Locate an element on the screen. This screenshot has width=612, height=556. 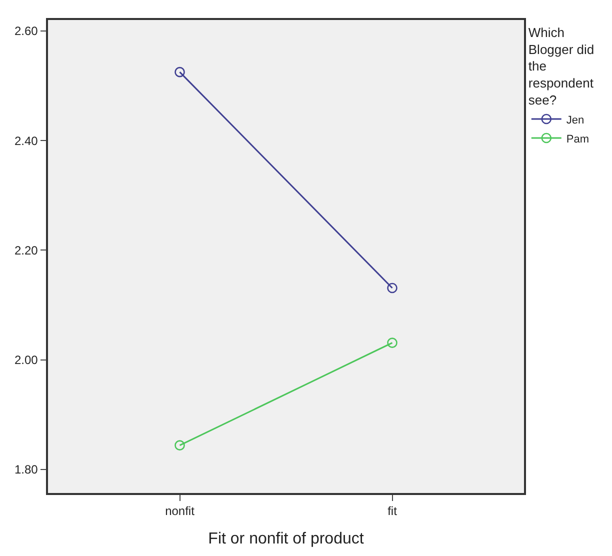
y-tick-label: 1.80 is located at coordinates (26, 469).